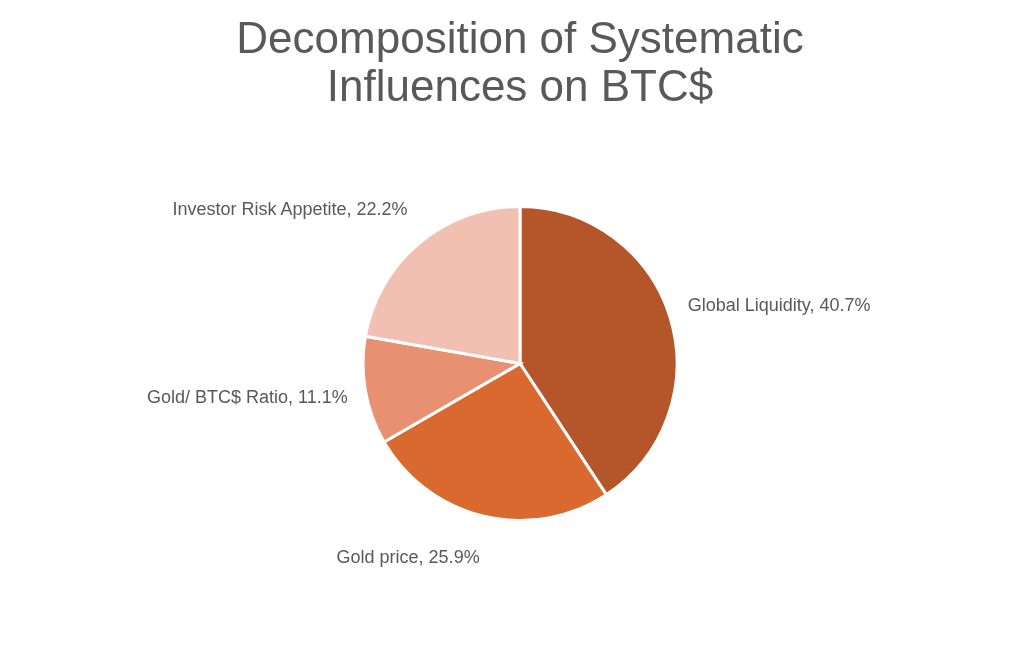  I want to click on slice-label: Gold/ BTC$ Ratio, 11.1%, so click(247, 397).